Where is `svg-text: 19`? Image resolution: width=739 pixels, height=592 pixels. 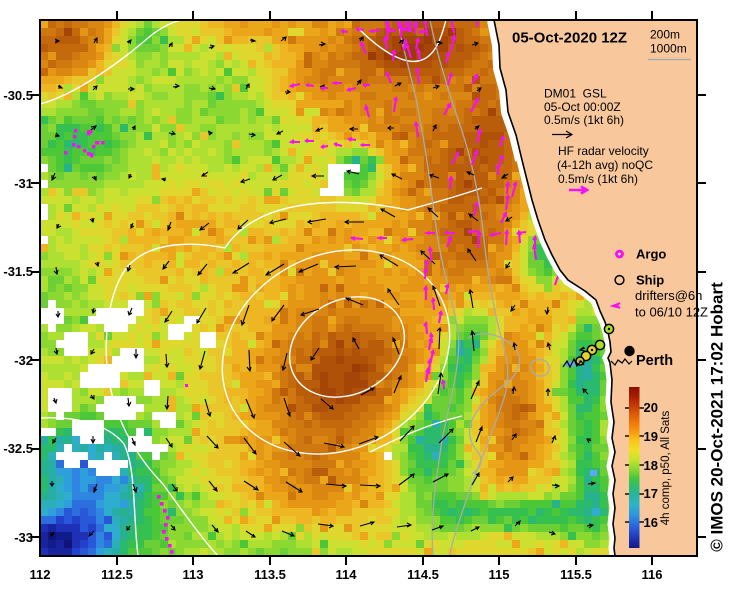
svg-text: 19 is located at coordinates (651, 436).